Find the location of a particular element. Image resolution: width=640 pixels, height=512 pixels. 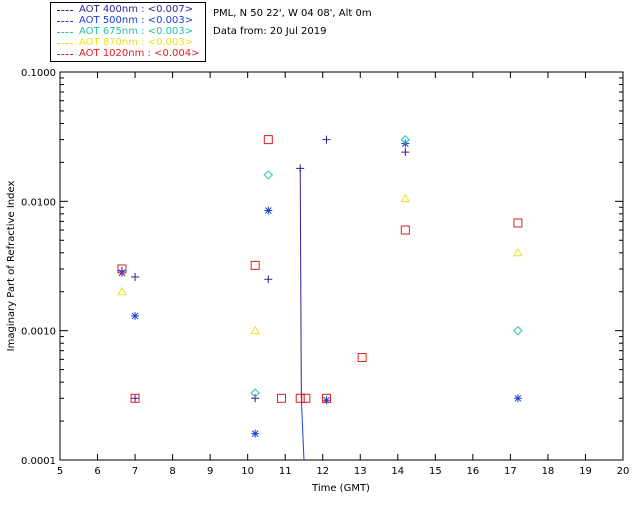

legend-item-400nm: AOT 400nm : <0.007> is located at coordinates (128, 10).